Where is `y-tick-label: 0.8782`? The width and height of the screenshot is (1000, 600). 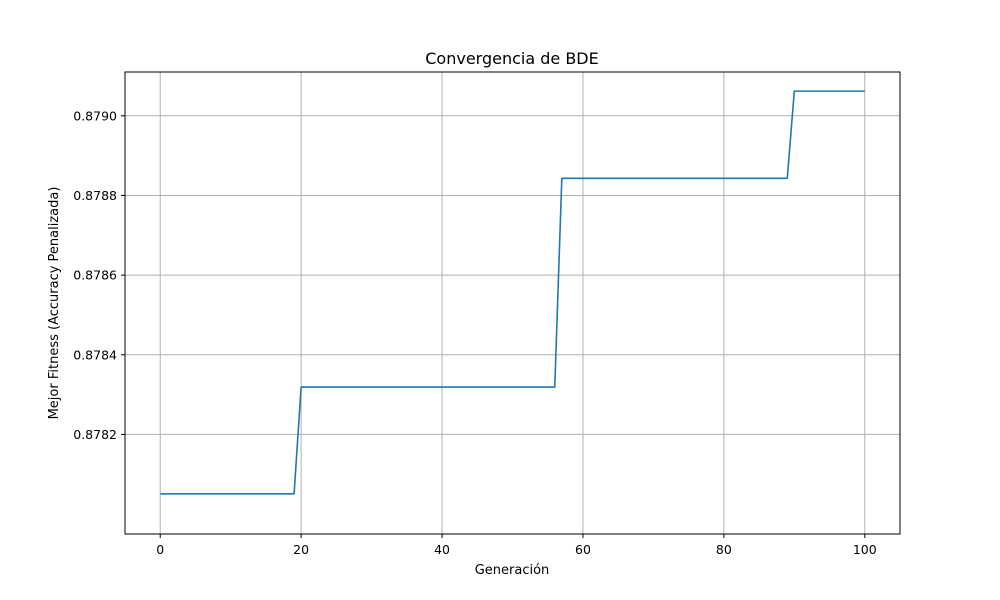
y-tick-label: 0.8782 is located at coordinates (95, 434).